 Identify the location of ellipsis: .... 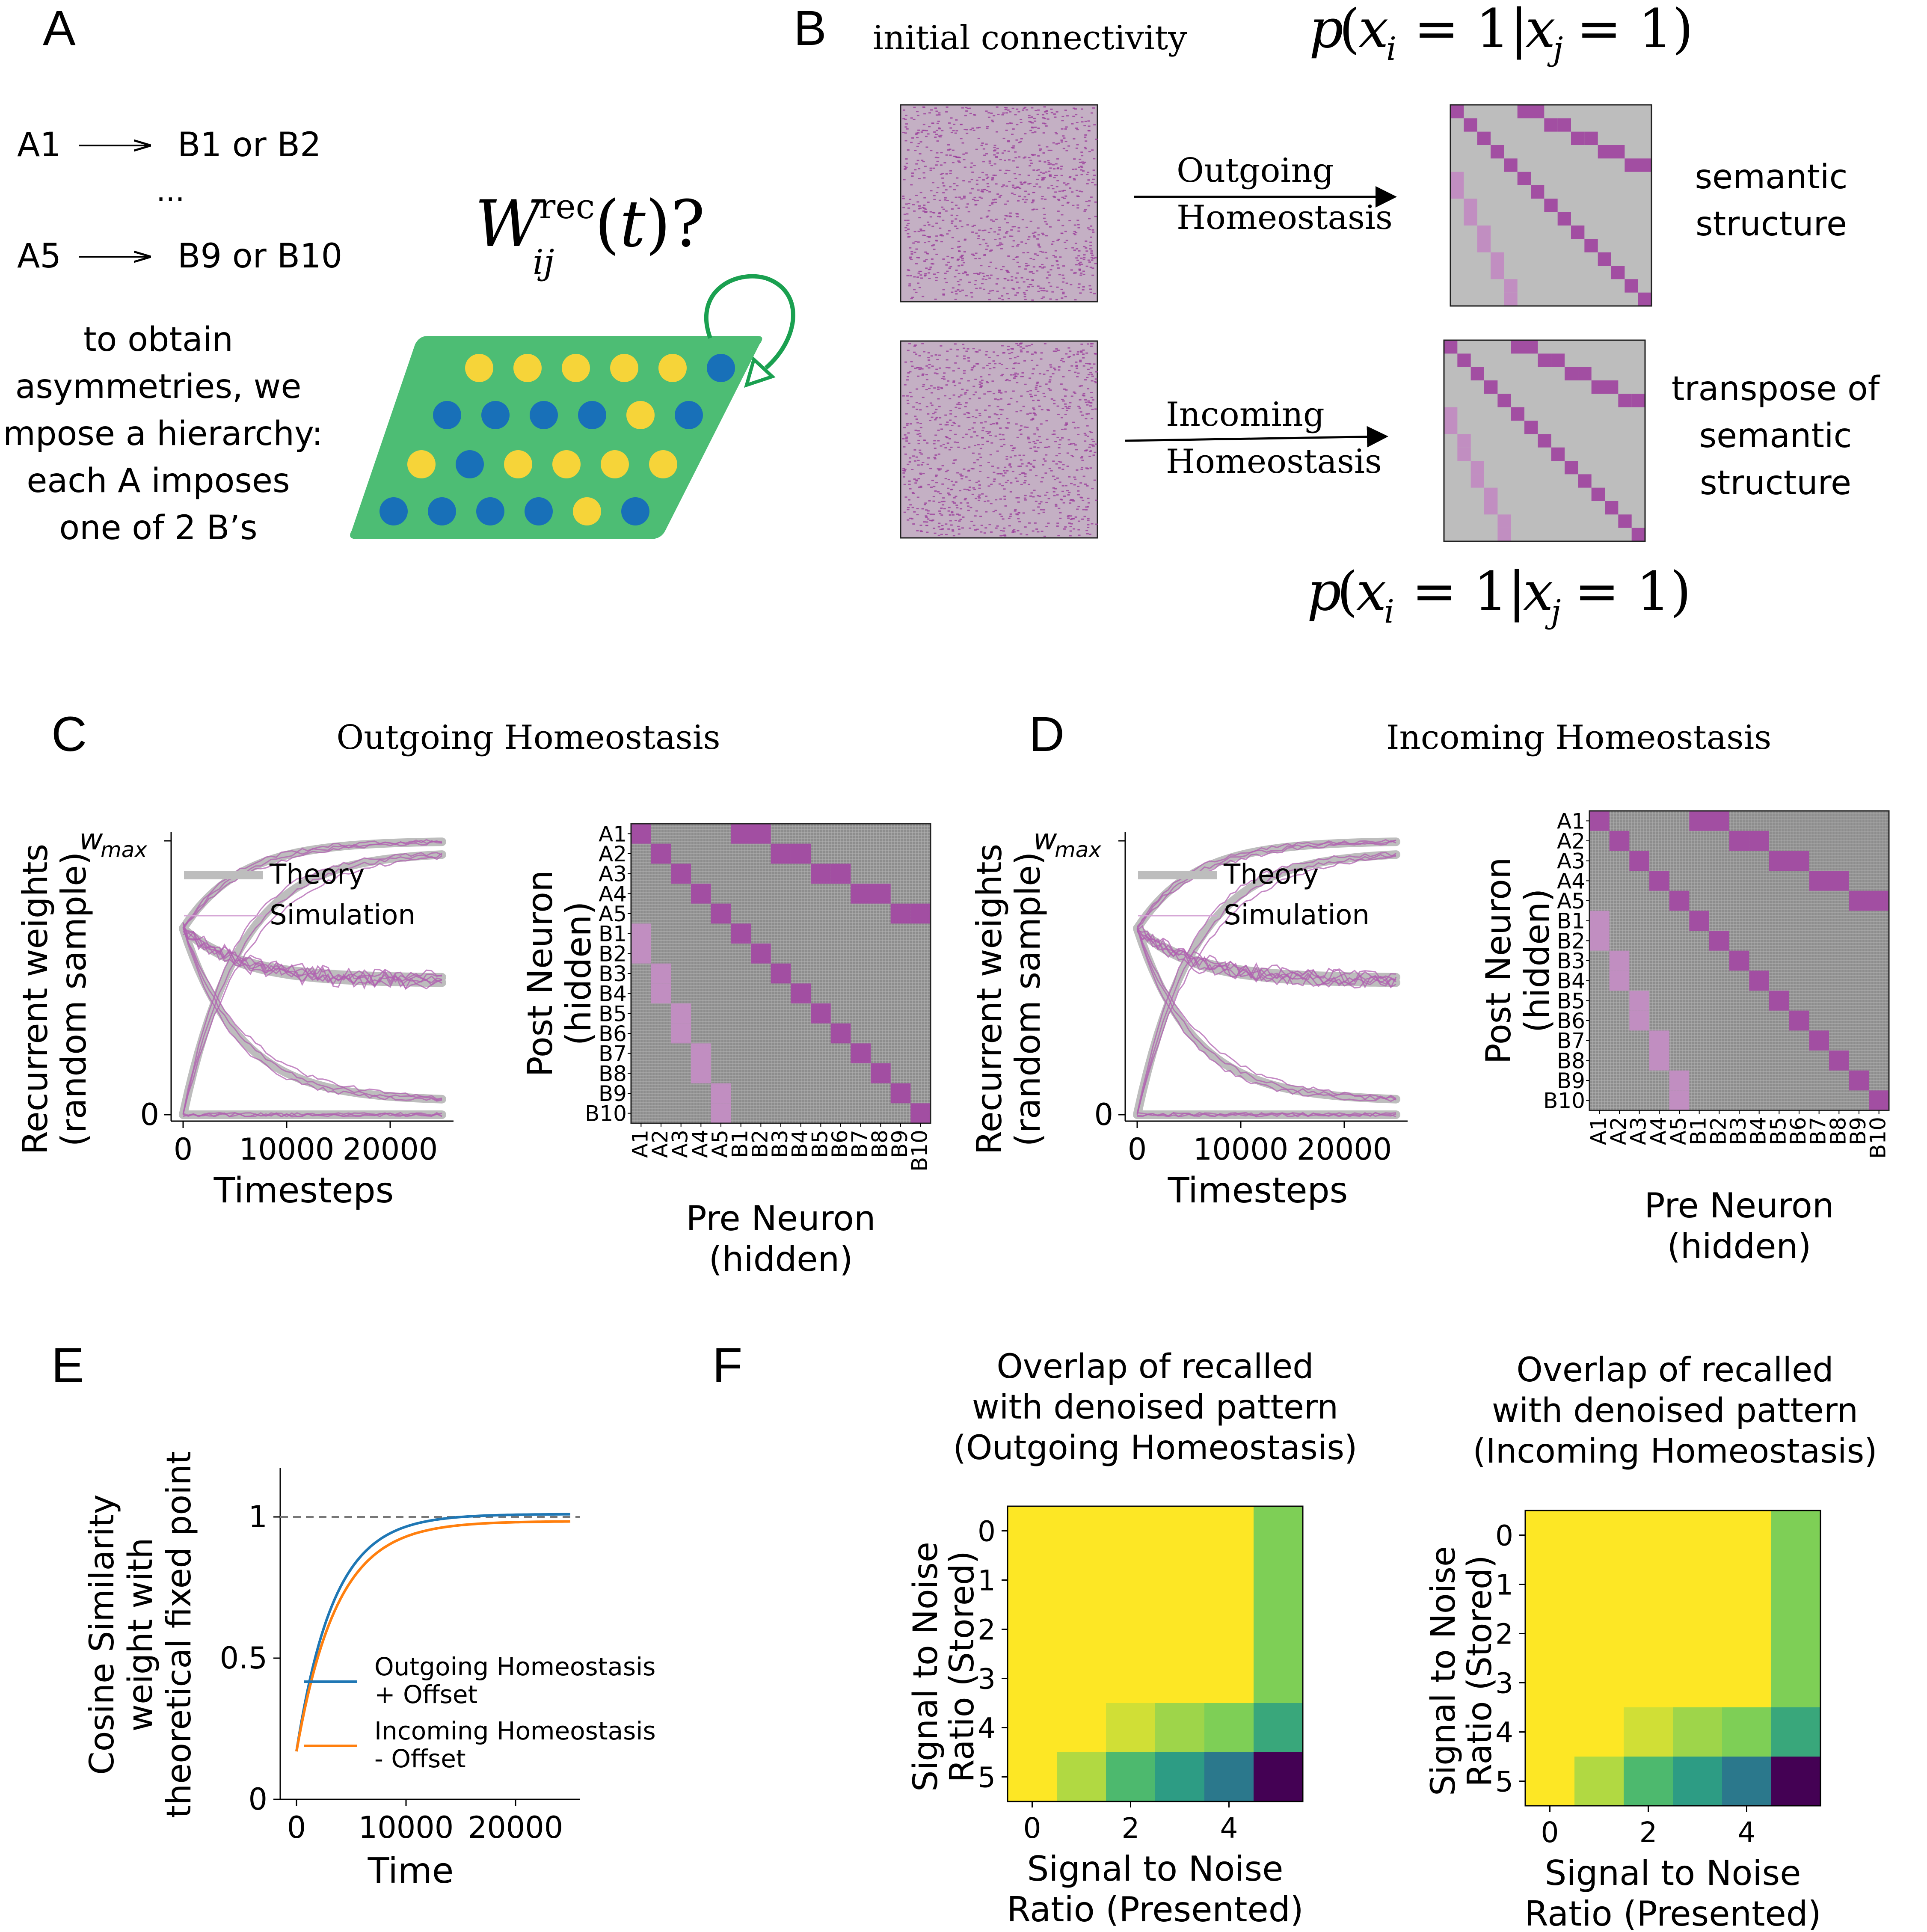
(170, 190).